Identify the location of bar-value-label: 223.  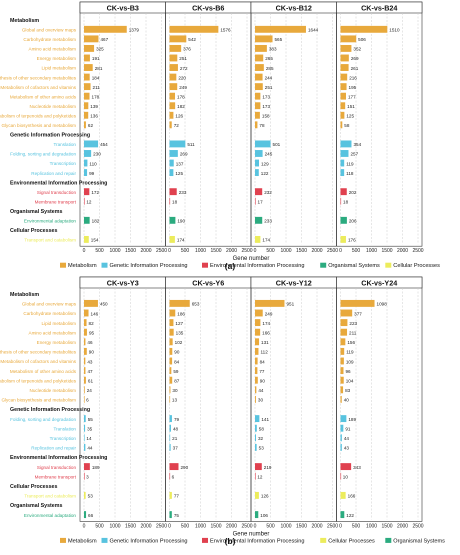
(353, 323).